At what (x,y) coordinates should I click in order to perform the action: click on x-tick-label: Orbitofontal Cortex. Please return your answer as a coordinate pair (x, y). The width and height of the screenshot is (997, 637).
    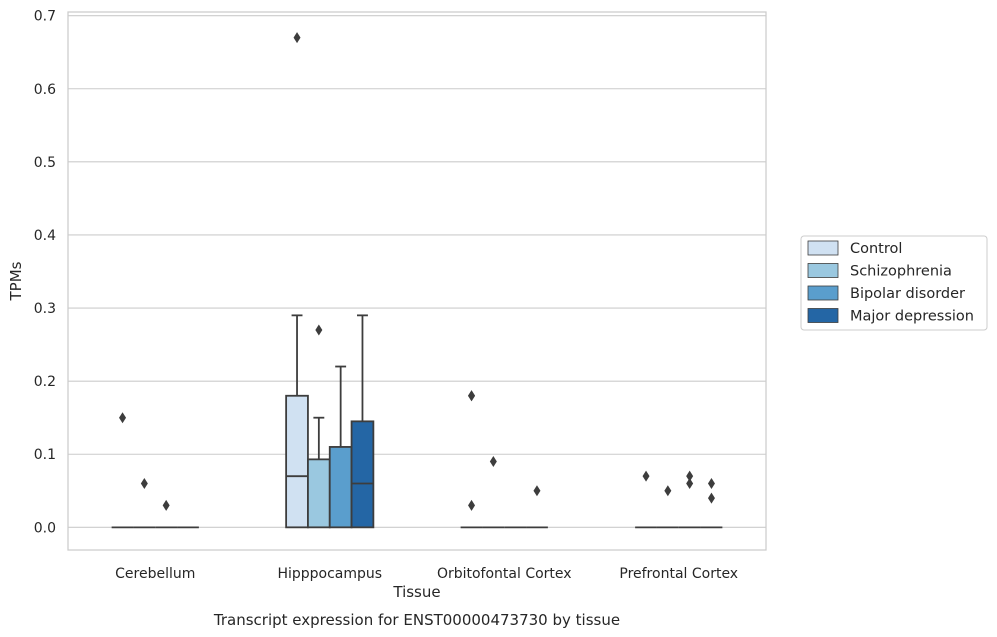
    Looking at the image, I should click on (504, 574).